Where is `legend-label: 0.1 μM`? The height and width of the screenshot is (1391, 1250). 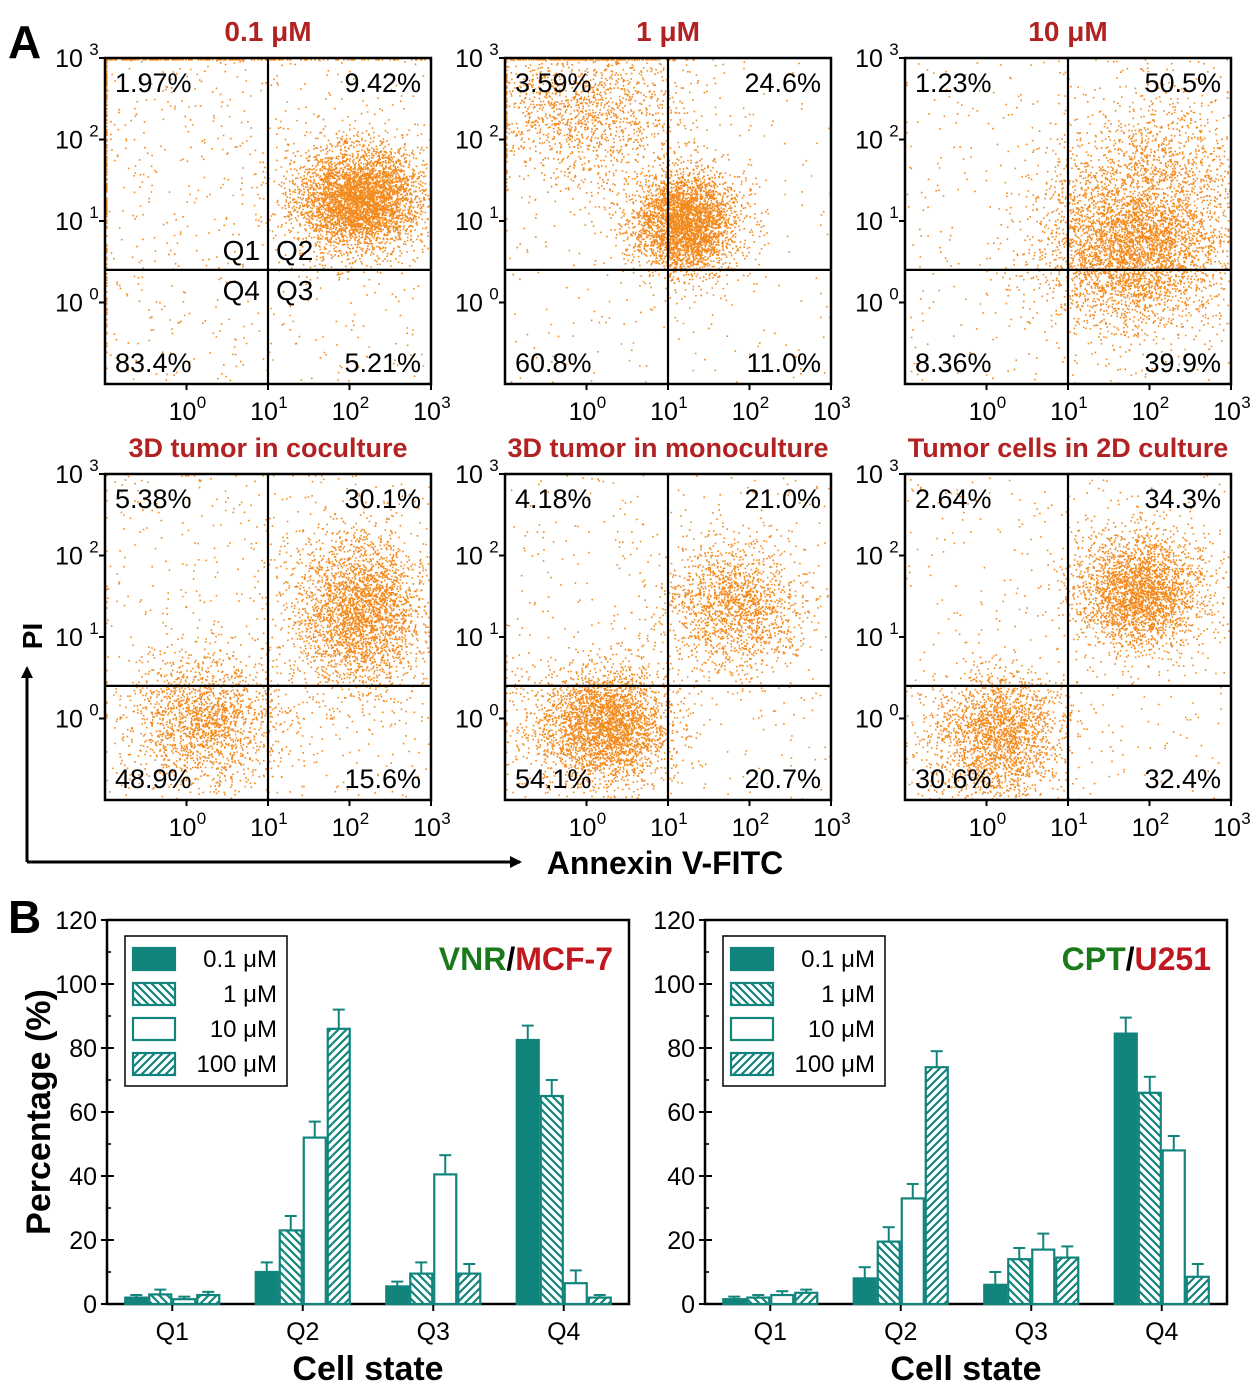
legend-label: 0.1 μM is located at coordinates (240, 959).